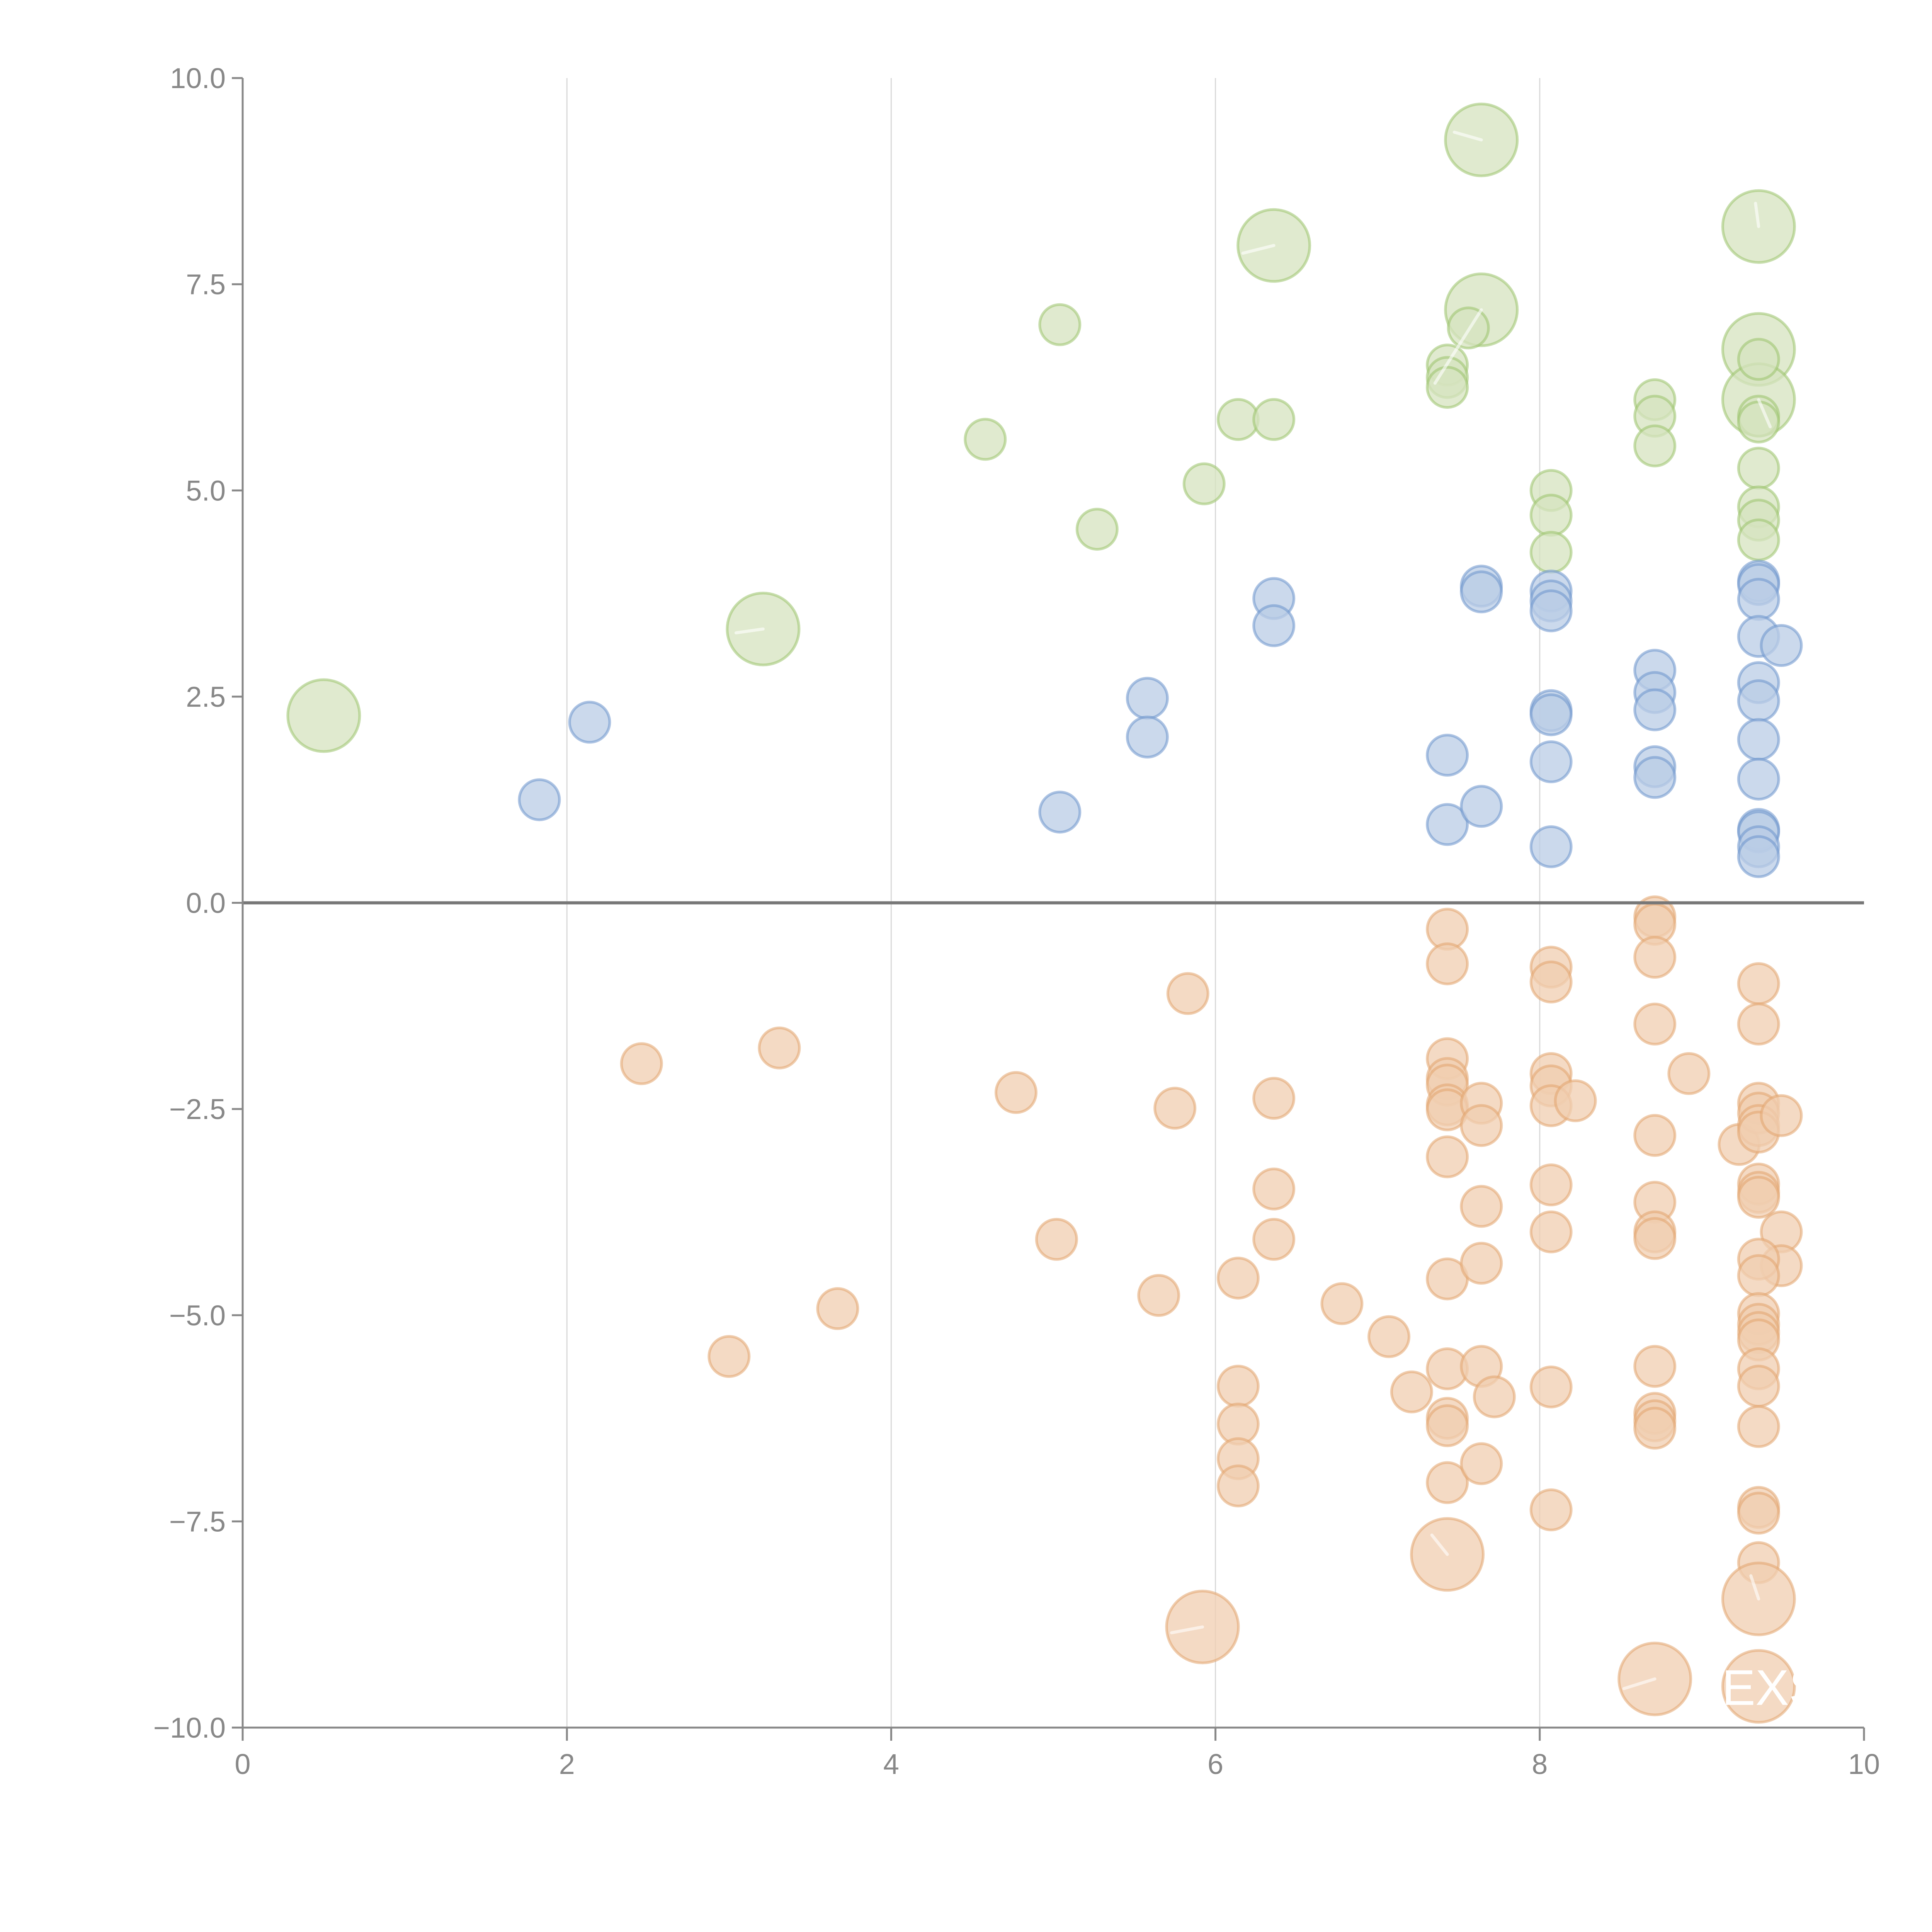 This screenshot has width=1932, height=1932. What do you see at coordinates (1215, 1764) in the screenshot?
I see `x-tick-label: 6` at bounding box center [1215, 1764].